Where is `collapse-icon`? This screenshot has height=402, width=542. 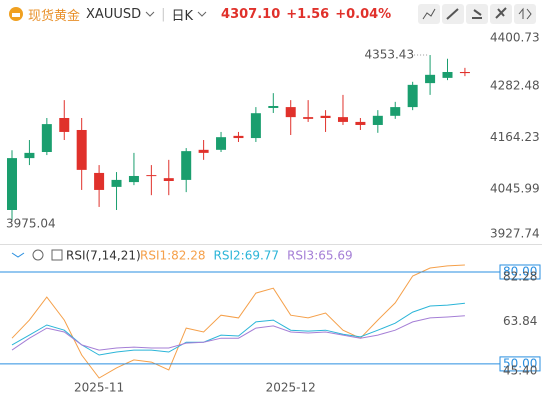
collapse-icon is located at coordinates (18, 255).